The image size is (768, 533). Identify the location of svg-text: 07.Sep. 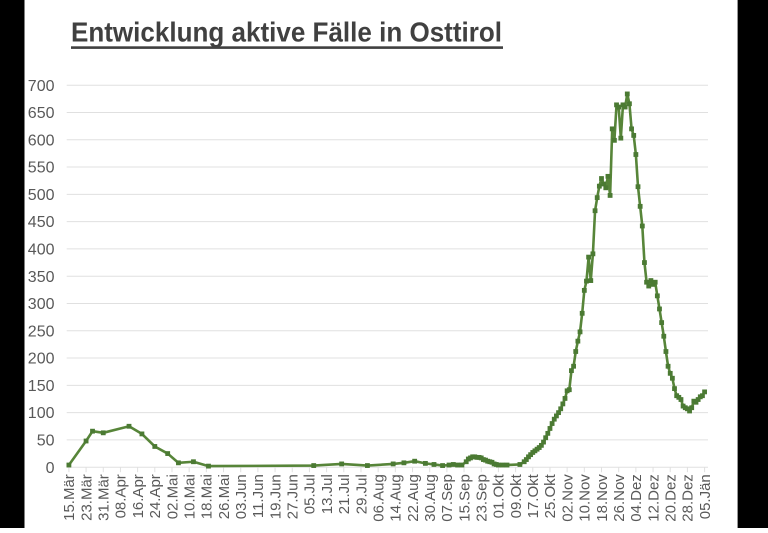
(447, 498).